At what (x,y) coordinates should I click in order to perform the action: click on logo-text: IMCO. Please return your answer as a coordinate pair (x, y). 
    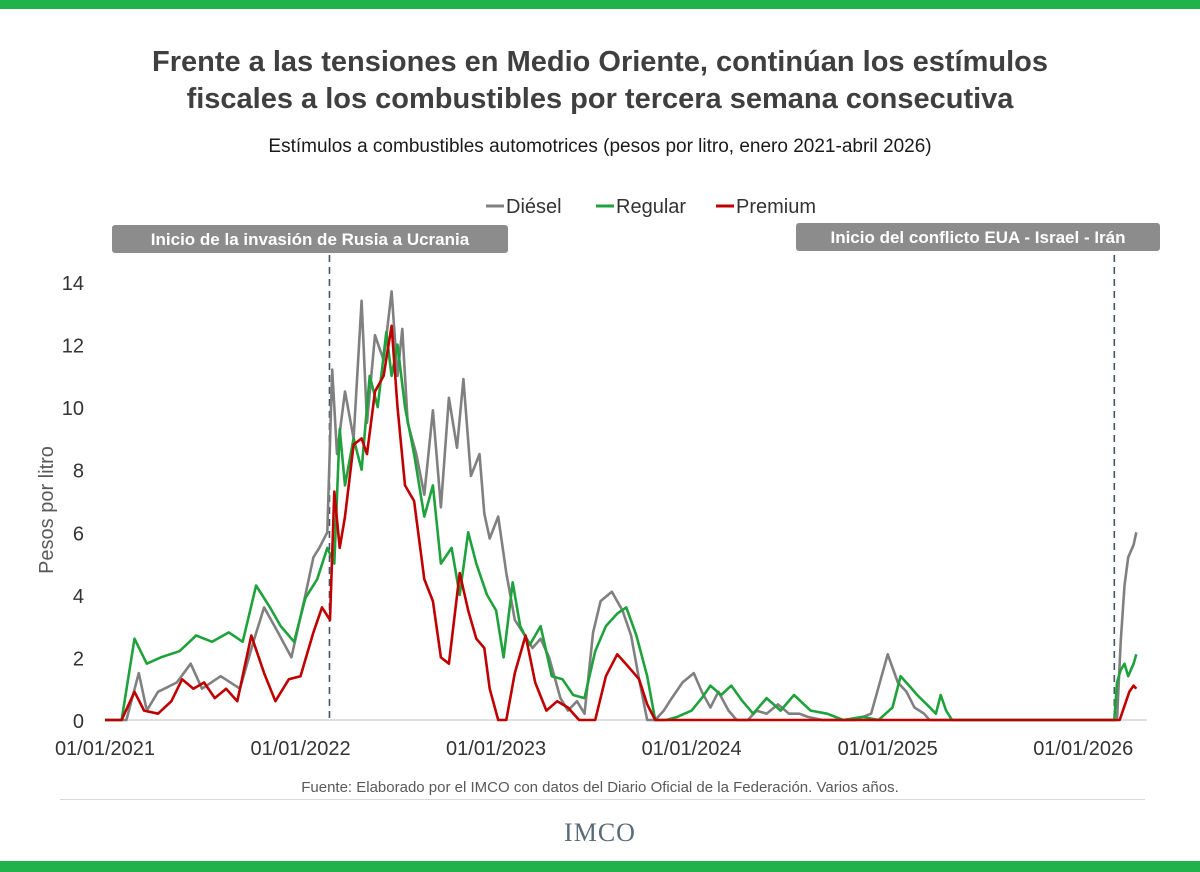
    Looking at the image, I should click on (600, 832).